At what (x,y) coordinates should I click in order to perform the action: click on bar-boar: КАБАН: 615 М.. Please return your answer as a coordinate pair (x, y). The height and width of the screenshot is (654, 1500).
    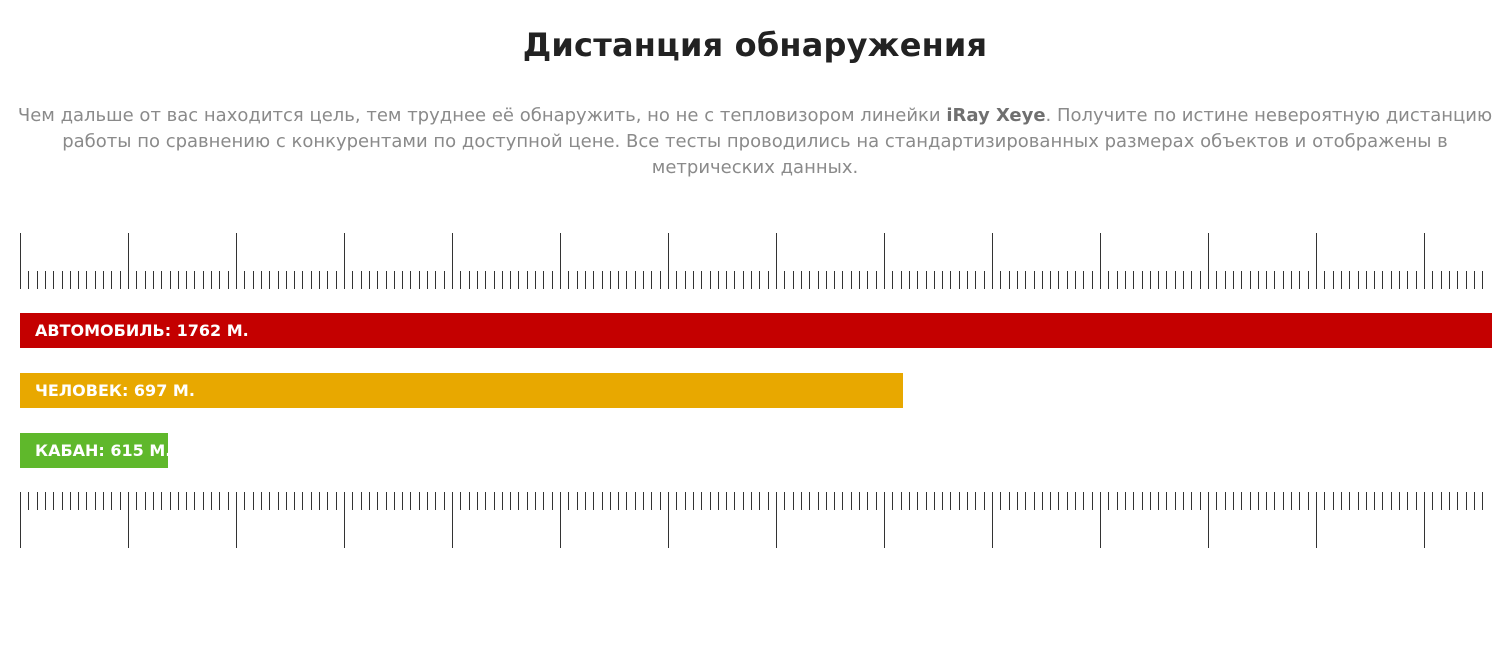
    Looking at the image, I should click on (96, 450).